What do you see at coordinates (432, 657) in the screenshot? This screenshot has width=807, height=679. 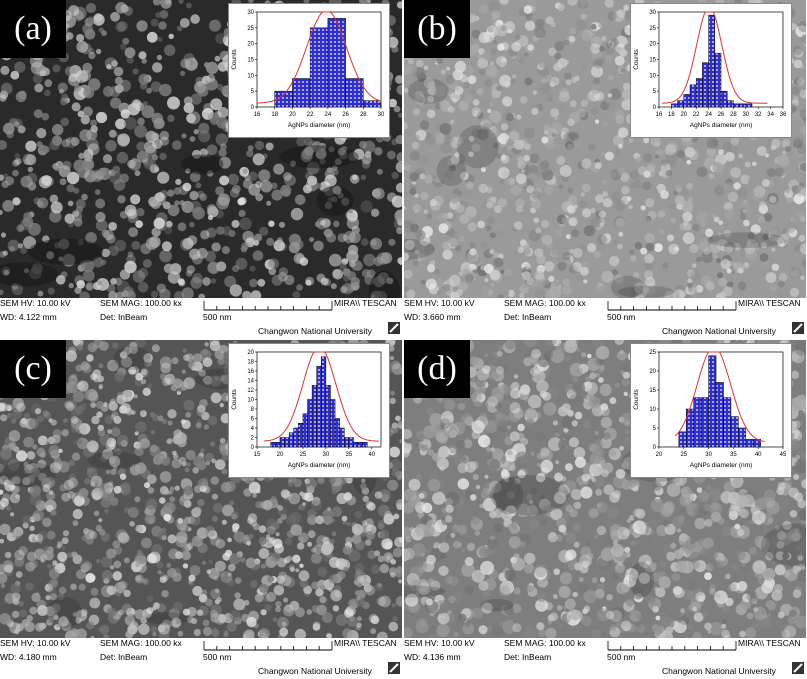 I see `sem-wd-text: WD: 4.136 mm` at bounding box center [432, 657].